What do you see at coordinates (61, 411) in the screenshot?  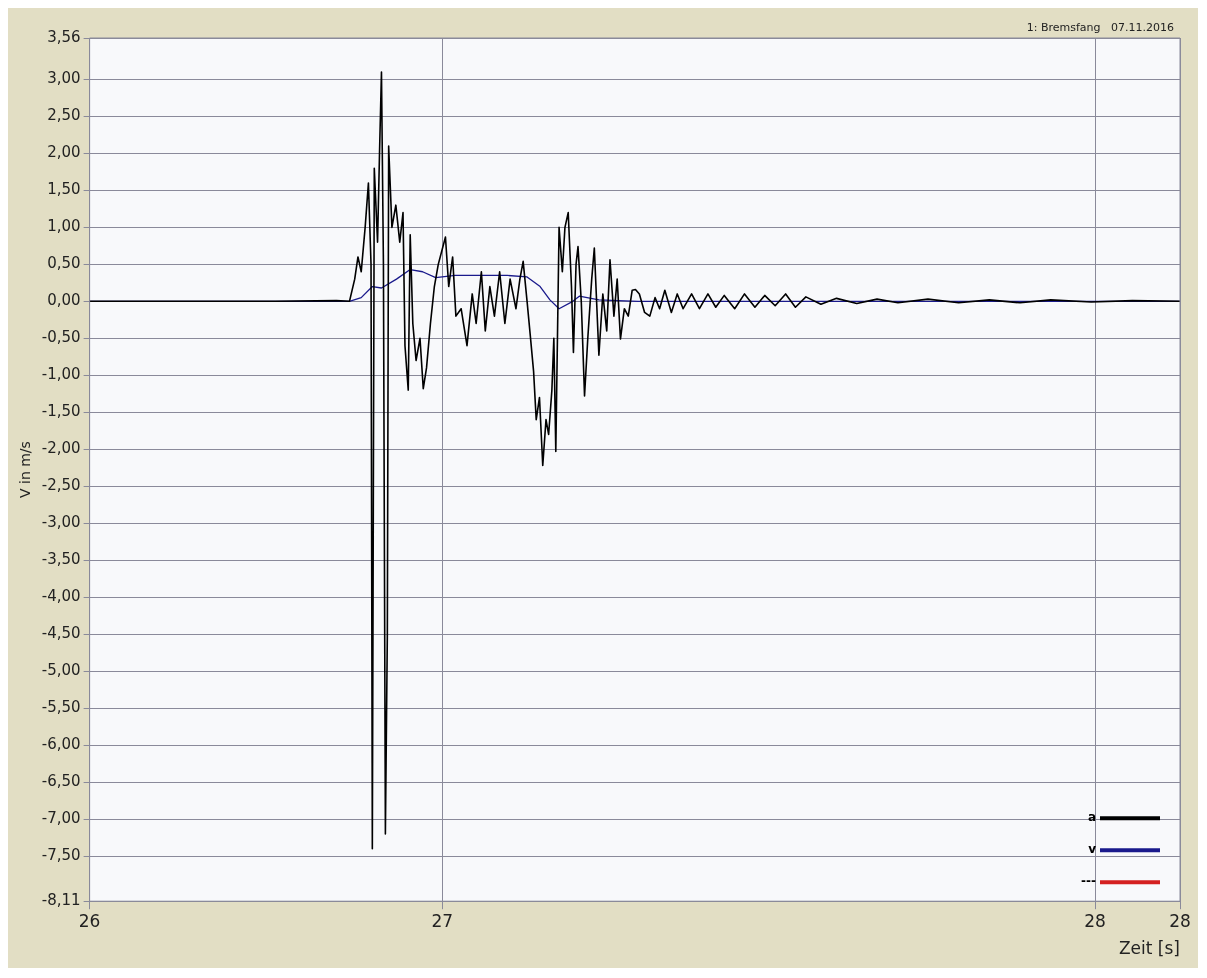 I see `y-tick-label: -1,50` at bounding box center [61, 411].